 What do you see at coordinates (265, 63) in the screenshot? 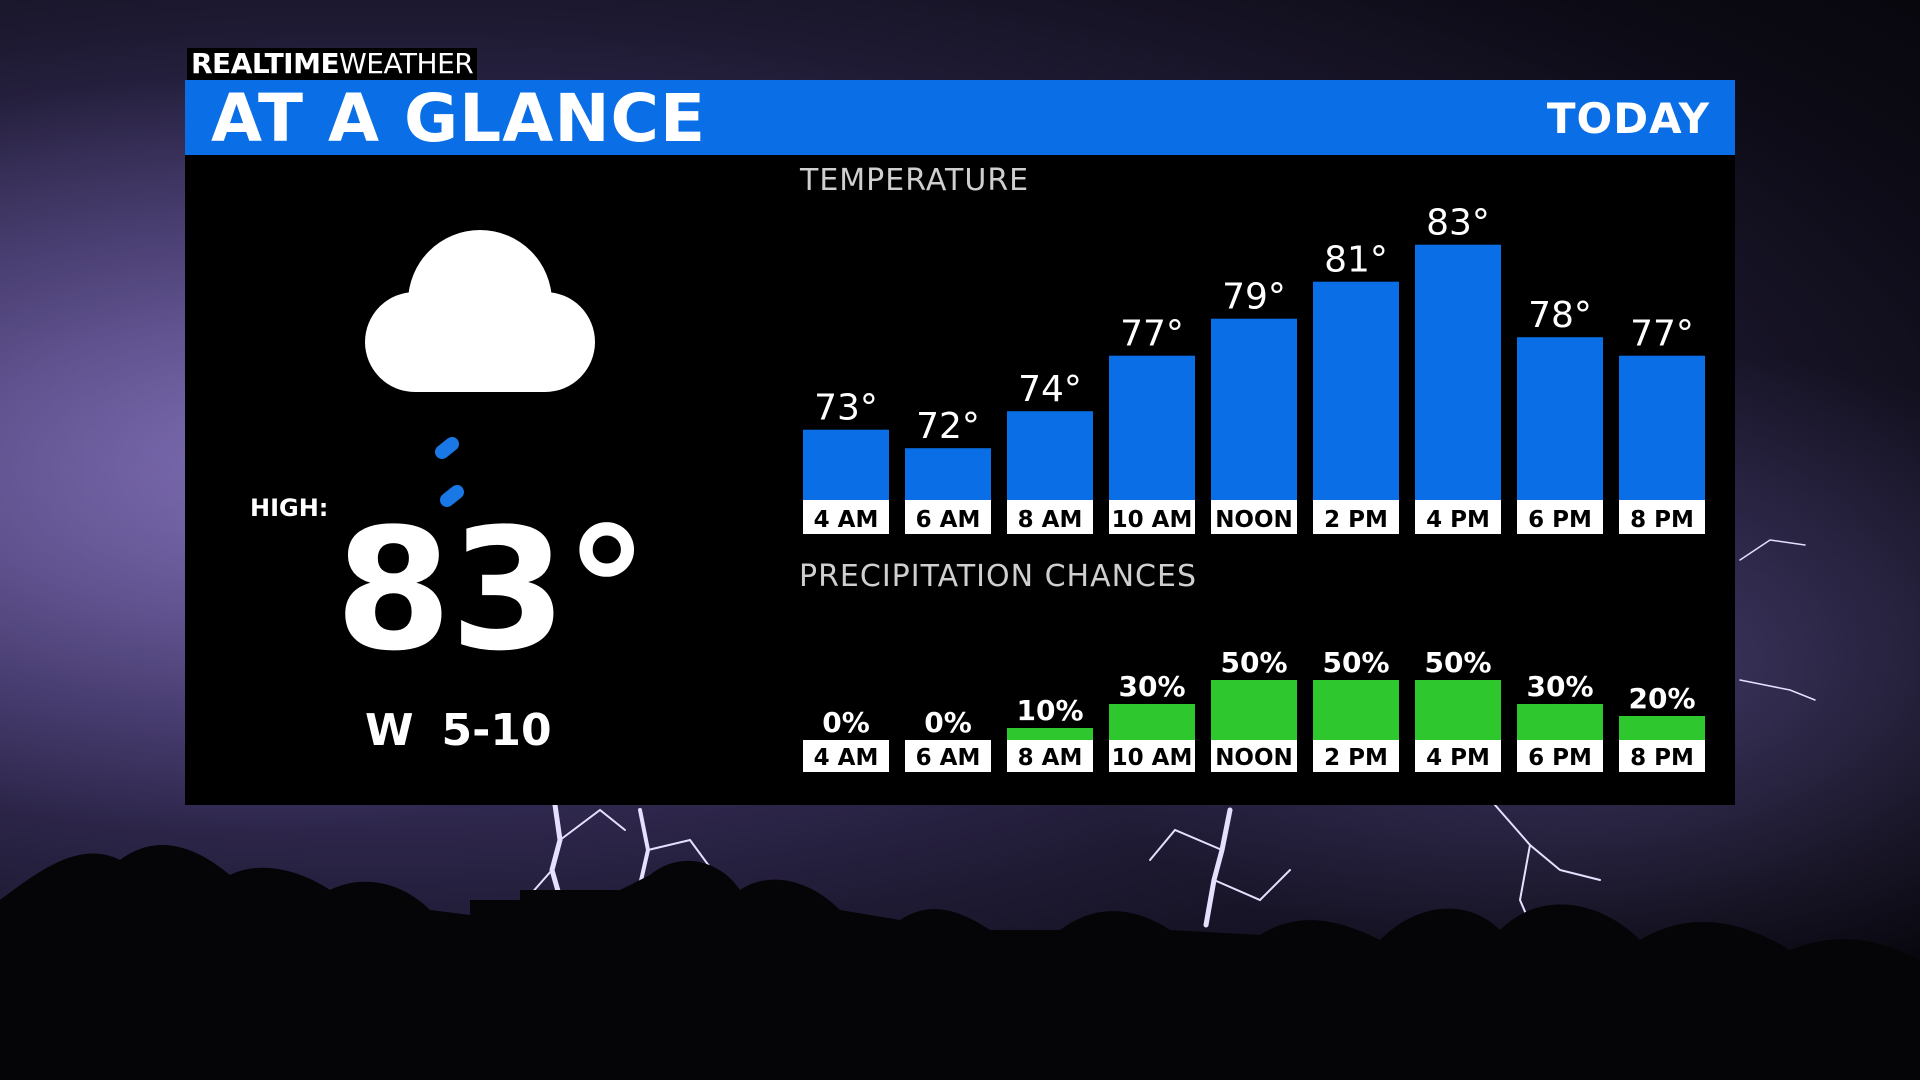
I see `brand-bold-text: REALTIME` at bounding box center [265, 63].